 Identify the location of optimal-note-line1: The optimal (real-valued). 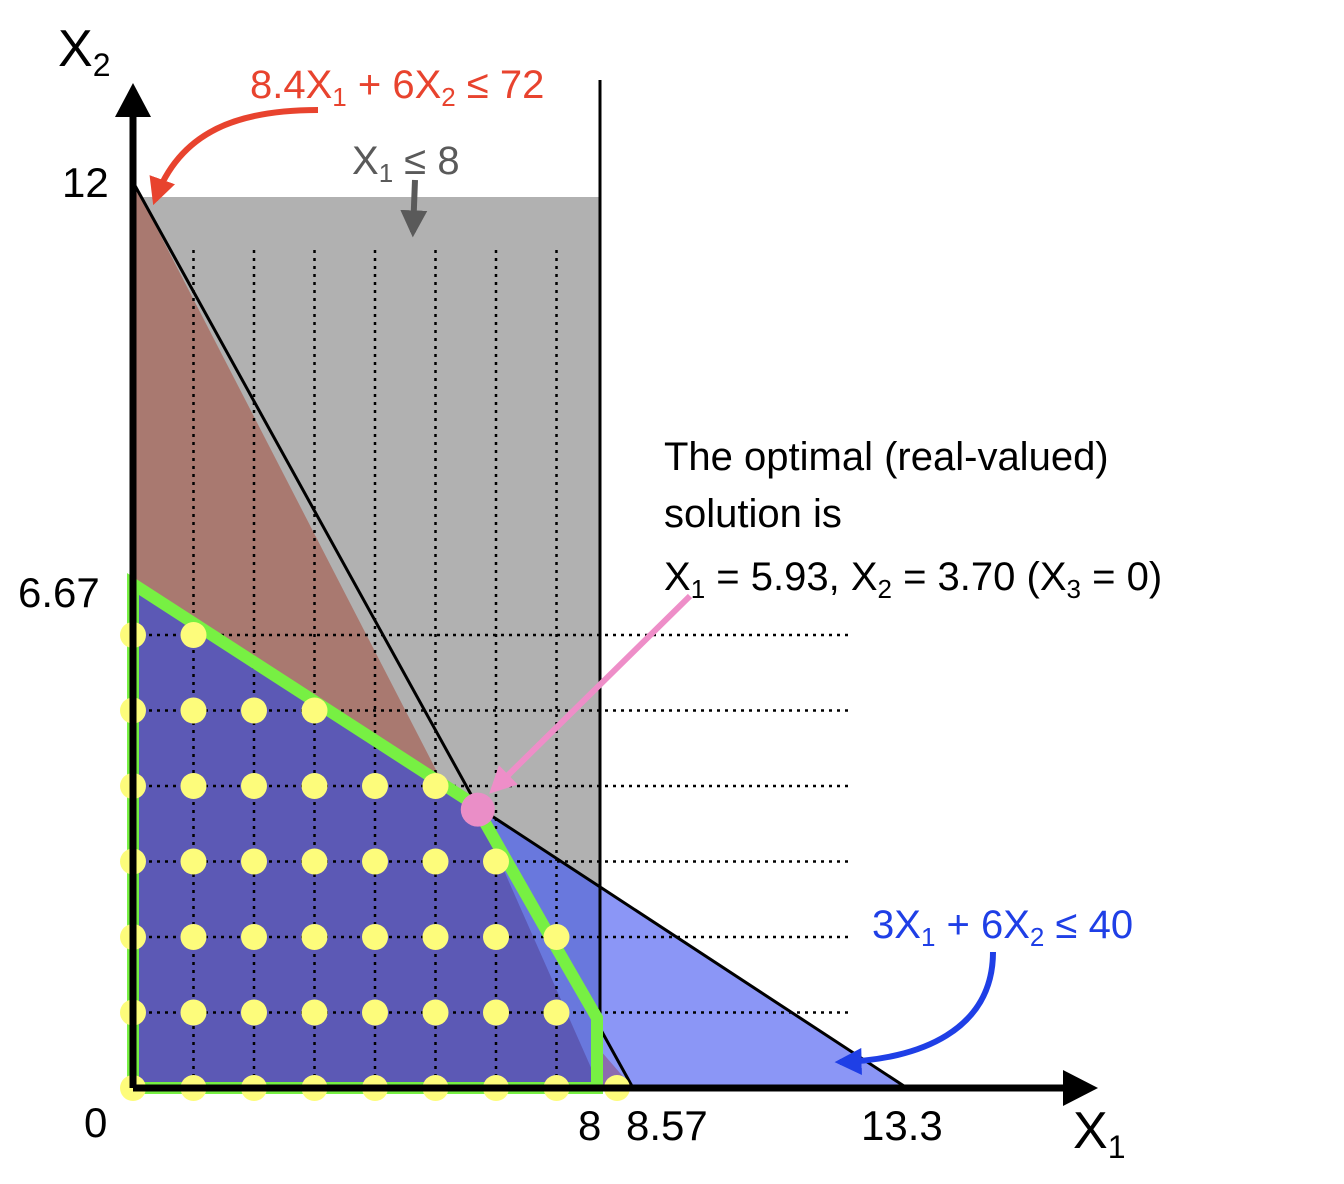
(886, 457).